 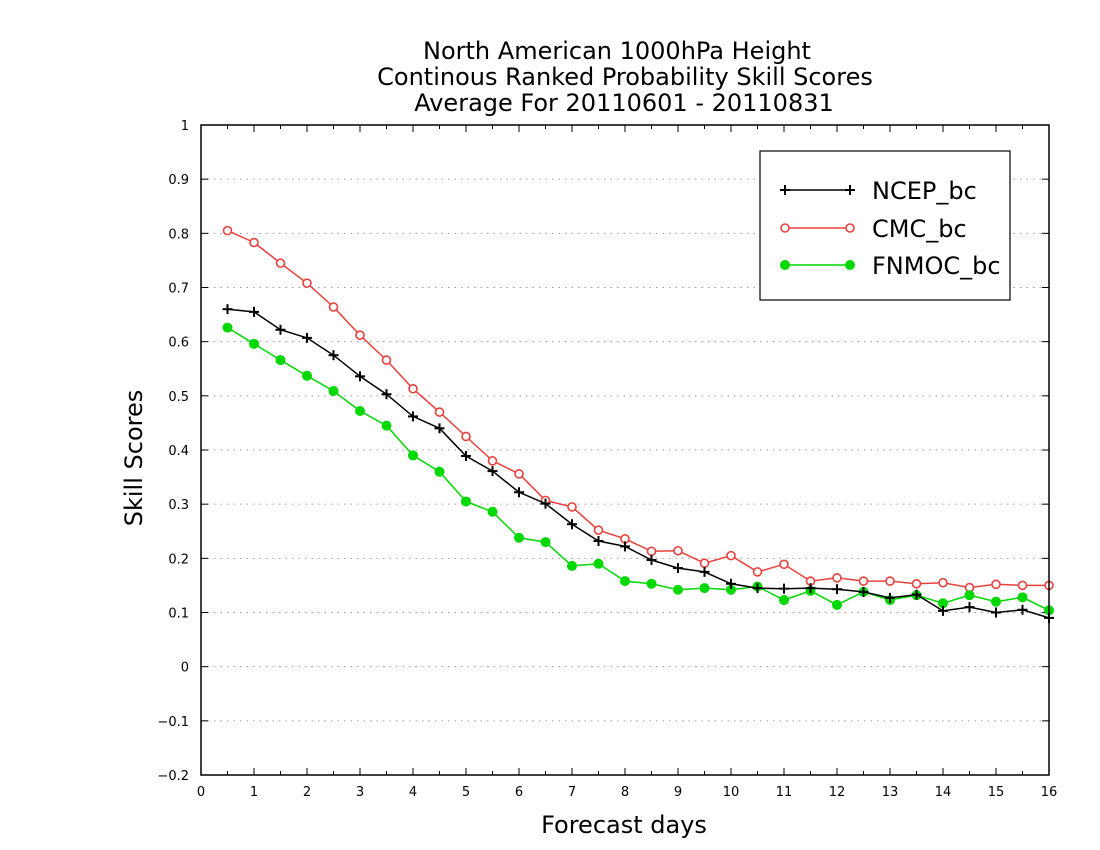 What do you see at coordinates (519, 792) in the screenshot?
I see `x-tick-label: 6` at bounding box center [519, 792].